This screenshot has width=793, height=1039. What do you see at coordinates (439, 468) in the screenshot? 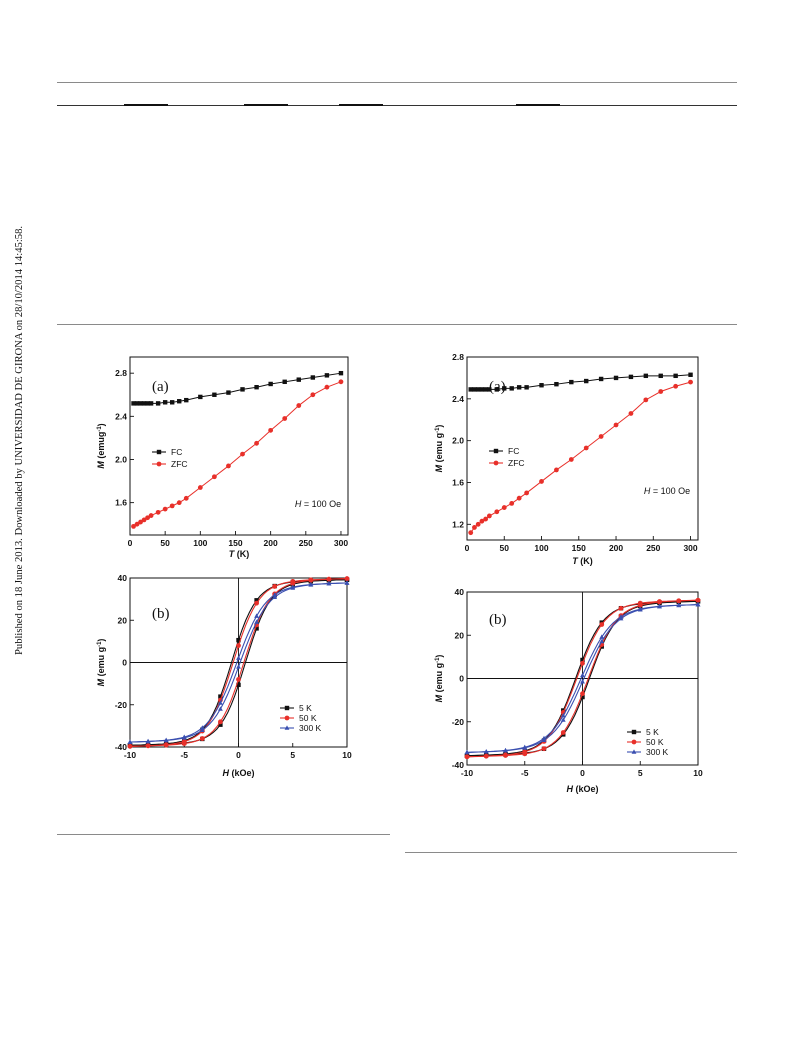
I see `right-a-y-axis-label-symbol: M` at bounding box center [439, 468].